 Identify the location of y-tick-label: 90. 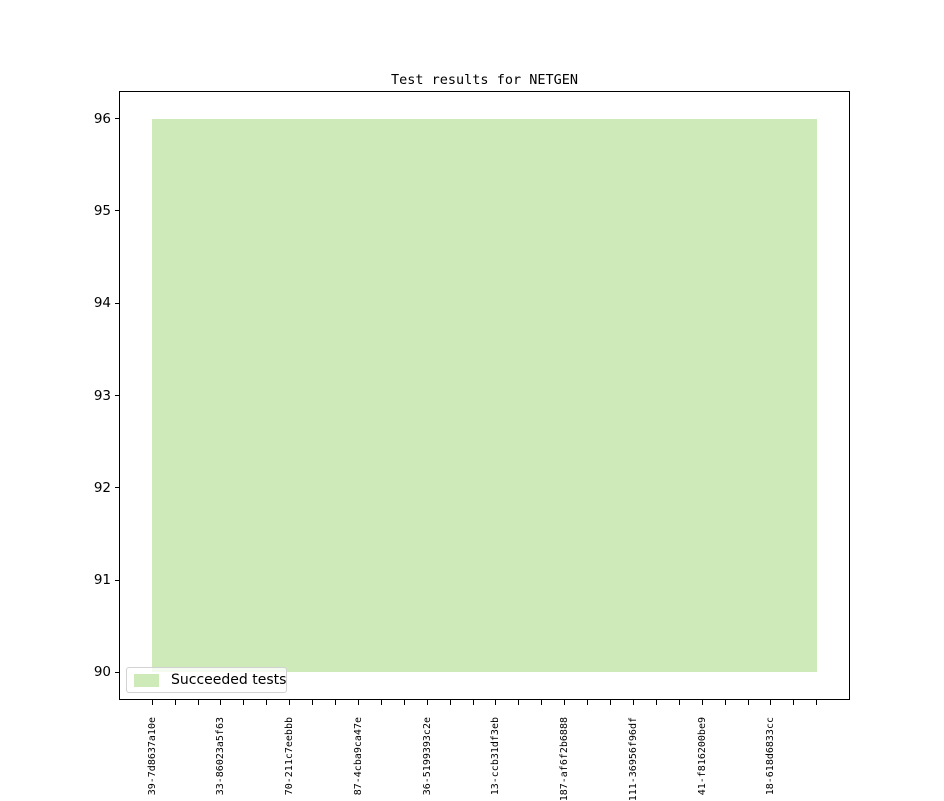
(102, 672).